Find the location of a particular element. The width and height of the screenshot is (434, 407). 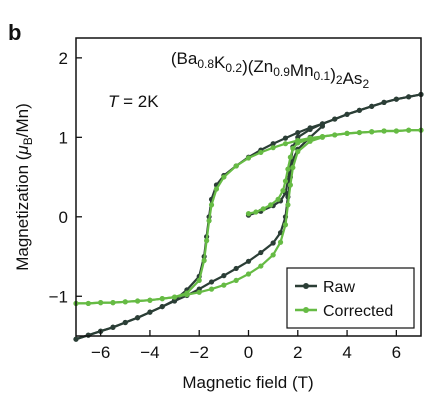

legend-label-corrected: Corrected is located at coordinates (358, 311).